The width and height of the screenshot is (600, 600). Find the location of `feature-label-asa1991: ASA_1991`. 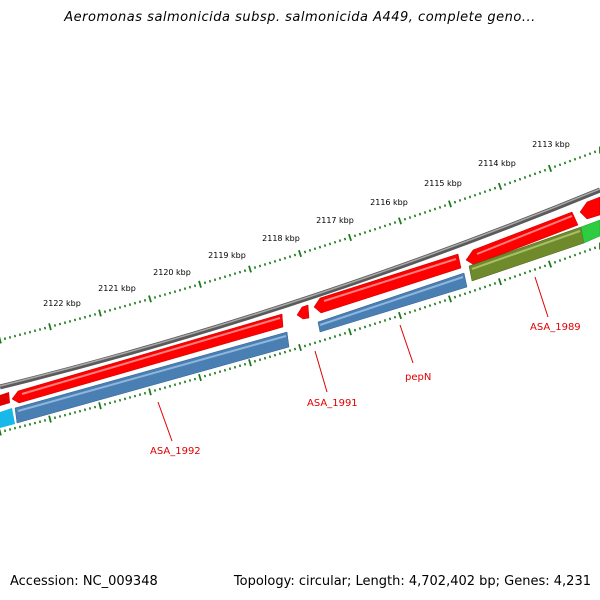

feature-label-asa1991: ASA_1991 is located at coordinates (332, 403).